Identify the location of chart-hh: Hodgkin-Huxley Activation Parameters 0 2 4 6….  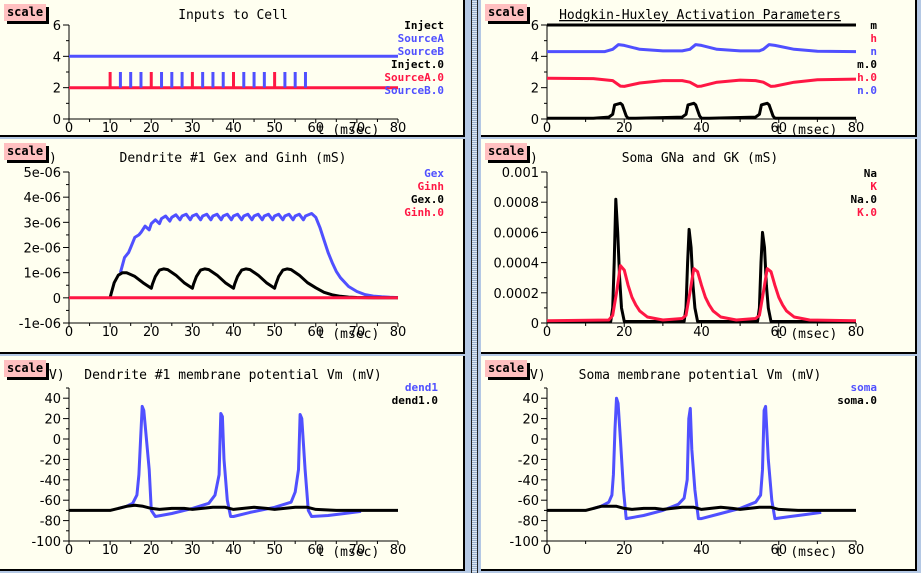
(704, 73).